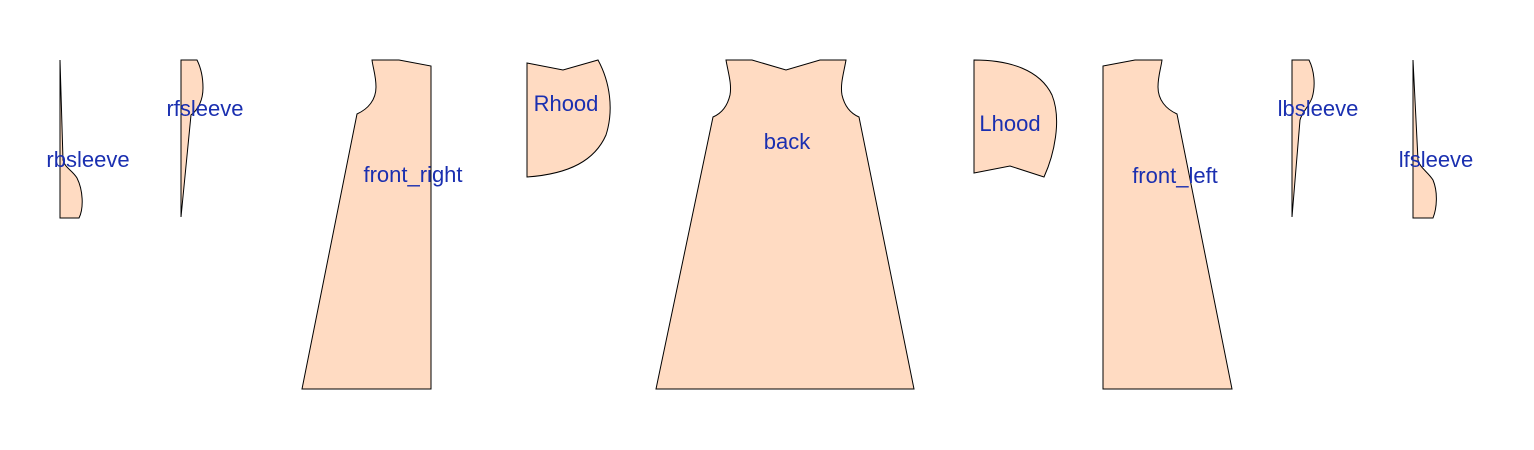  What do you see at coordinates (87, 159) in the screenshot?
I see `label-rbsleeve: rbsleeve` at bounding box center [87, 159].